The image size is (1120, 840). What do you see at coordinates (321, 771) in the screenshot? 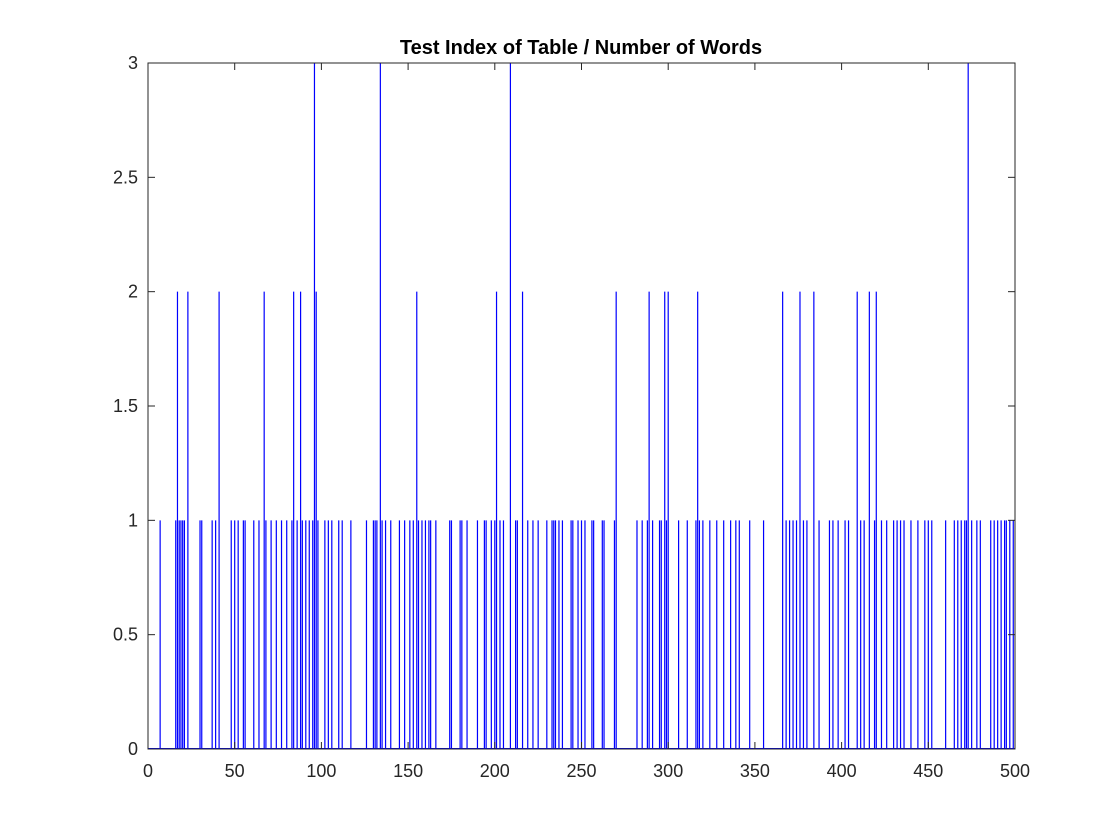
I see `x-tick-label: 100` at bounding box center [321, 771].